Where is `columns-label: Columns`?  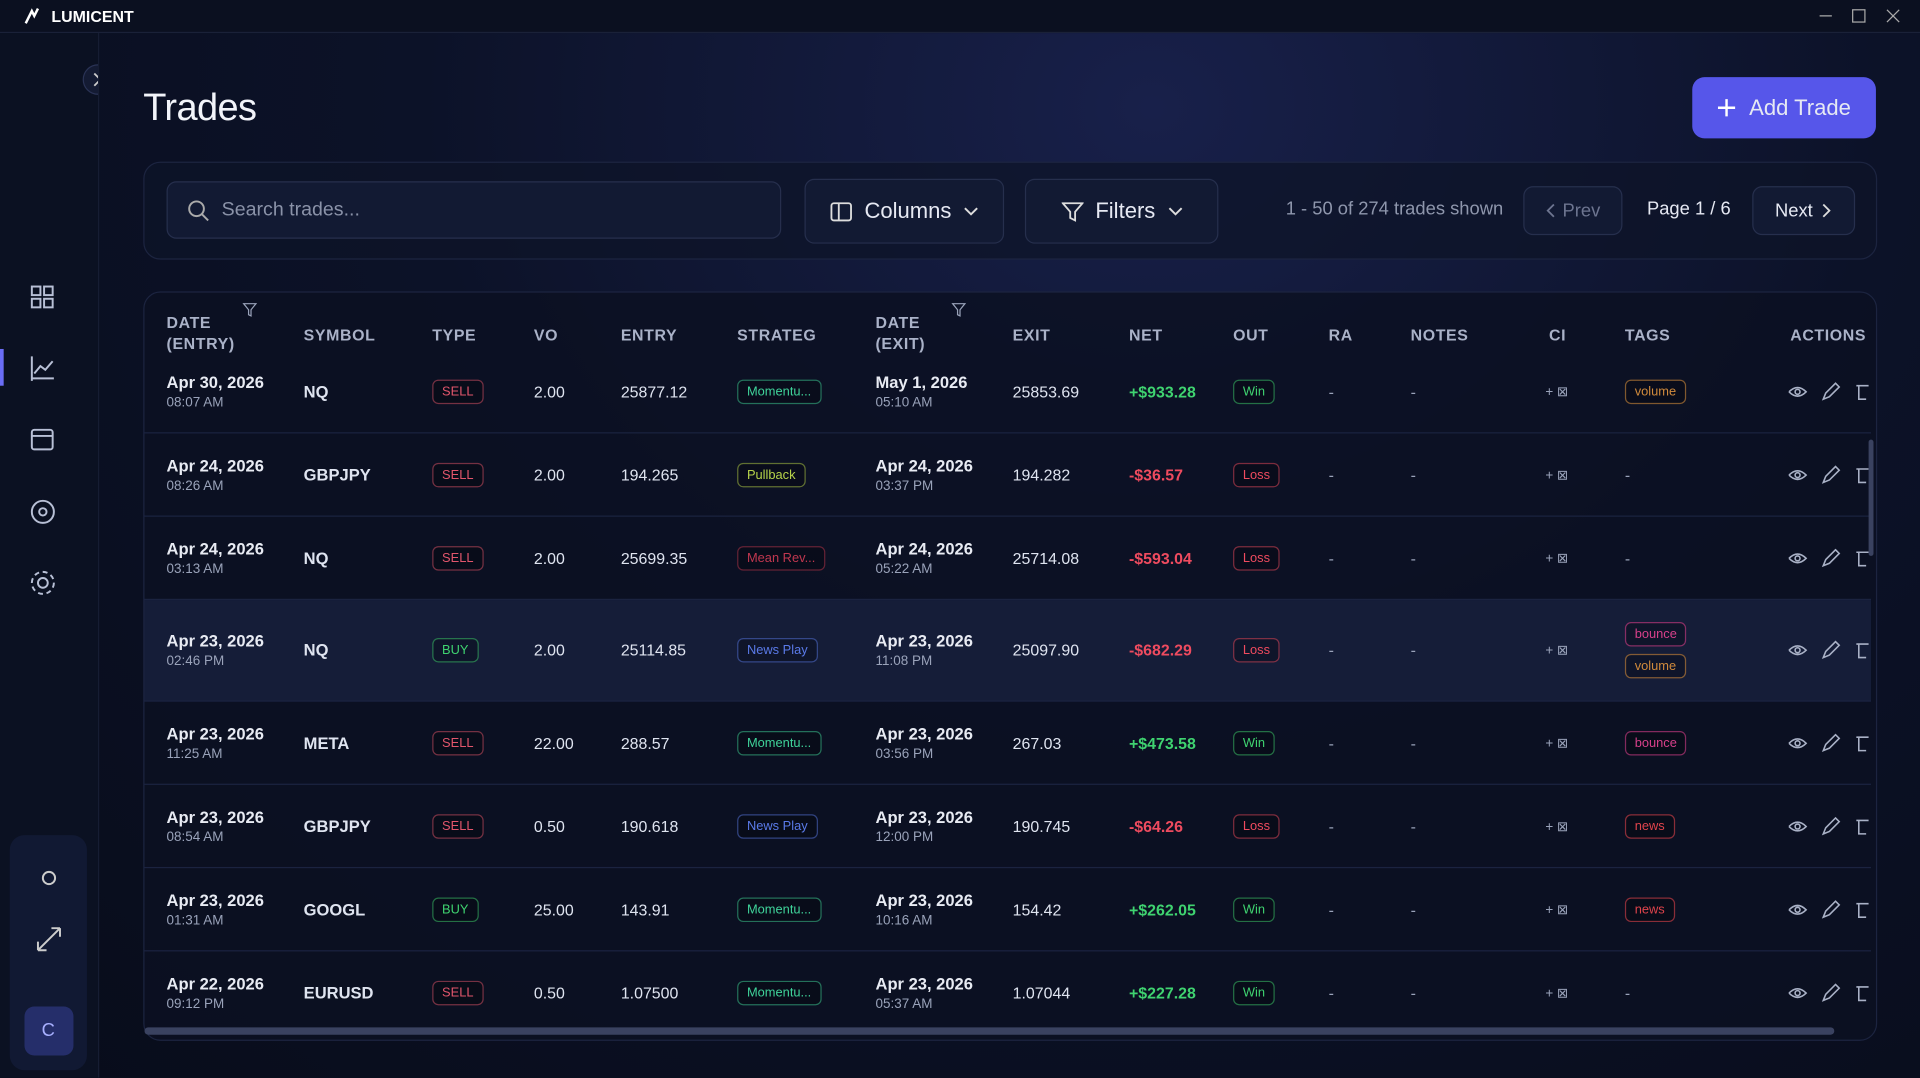 columns-label: Columns is located at coordinates (908, 210).